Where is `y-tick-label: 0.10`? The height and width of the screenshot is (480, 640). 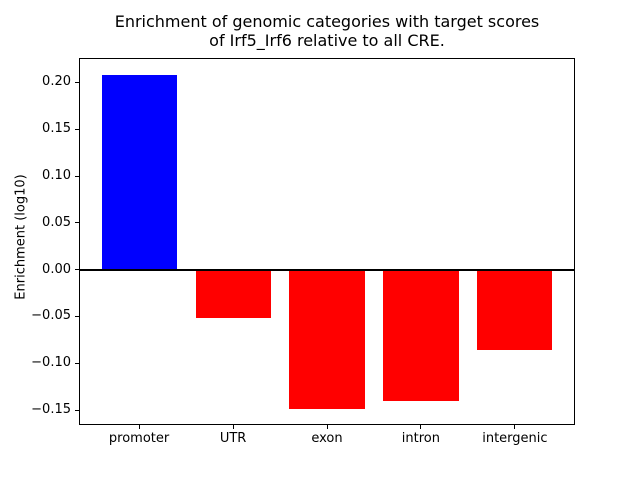 y-tick-label: 0.10 is located at coordinates (56, 175).